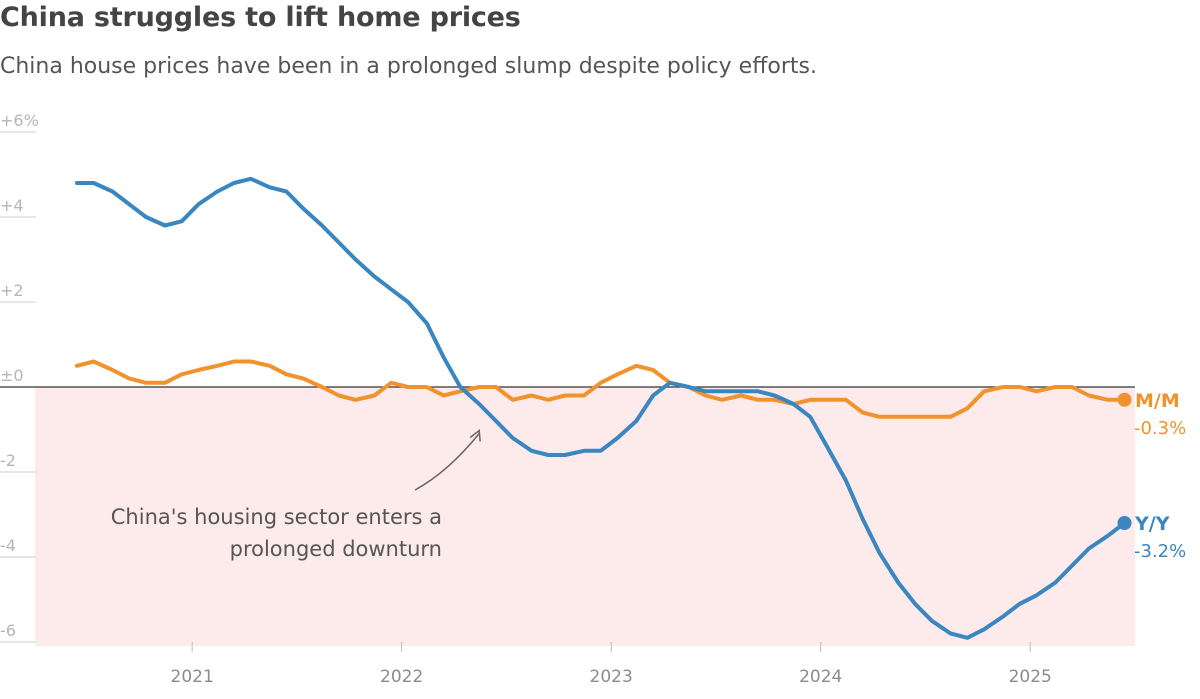  What do you see at coordinates (1124, 523) in the screenshot?
I see `series-end-point-yy` at bounding box center [1124, 523].